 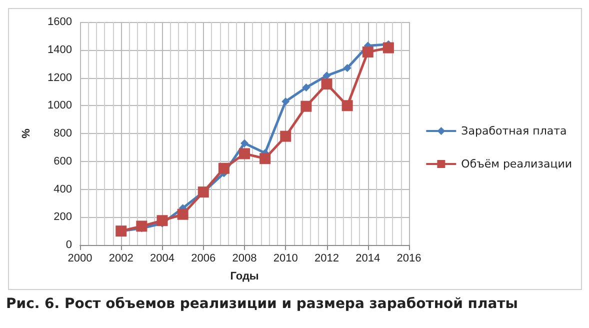 I want to click on y-tick-label: 1000, so click(x=60, y=106).